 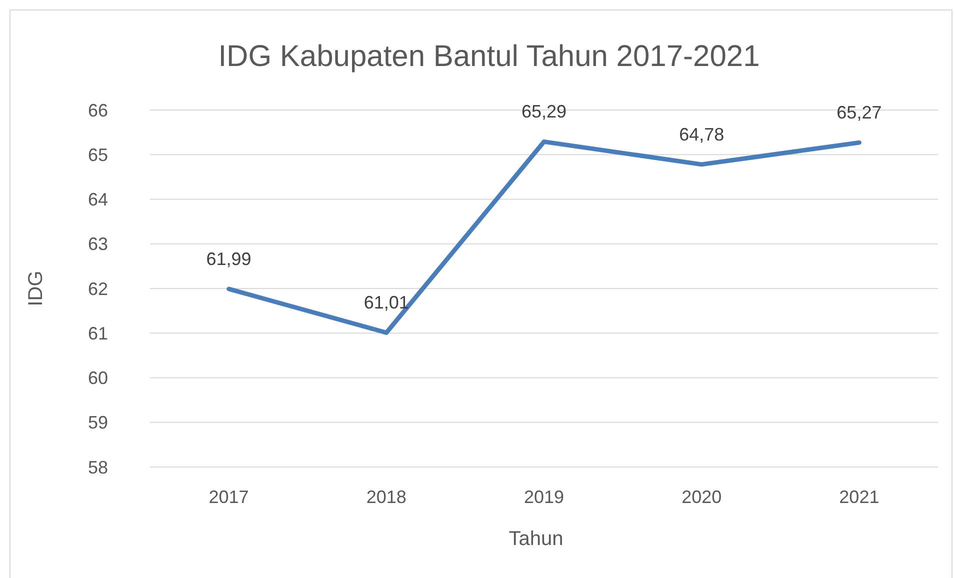 I want to click on y-tick-label: 61, so click(x=98, y=333).